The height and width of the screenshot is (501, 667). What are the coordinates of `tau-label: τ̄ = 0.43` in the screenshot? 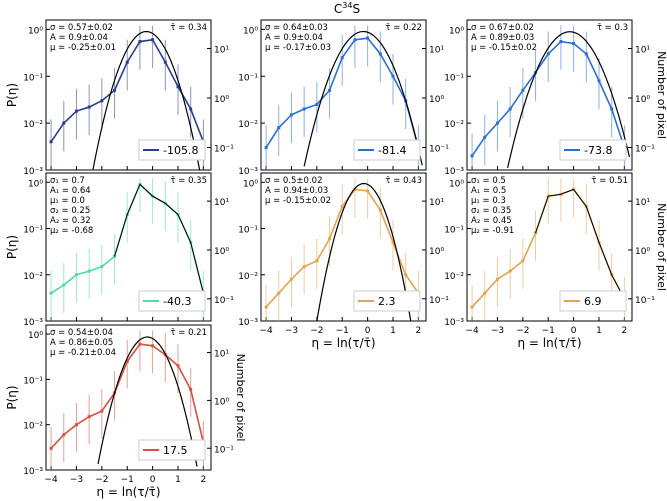 It's located at (403, 181).